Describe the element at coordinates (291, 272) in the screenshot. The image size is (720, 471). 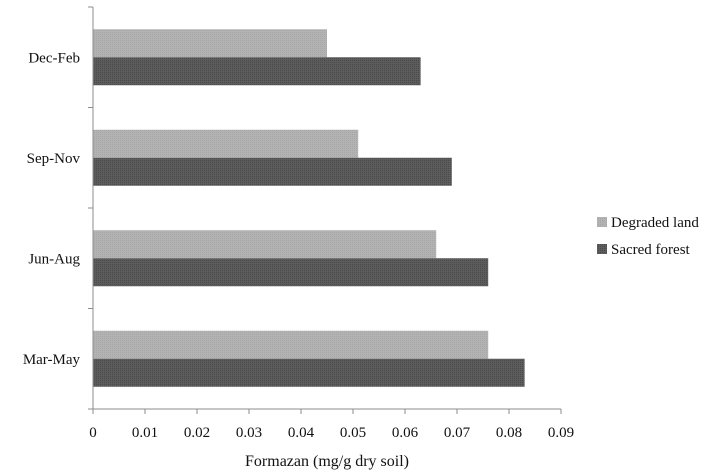
I see `bar-sacred-forest-jun-aug` at that location.